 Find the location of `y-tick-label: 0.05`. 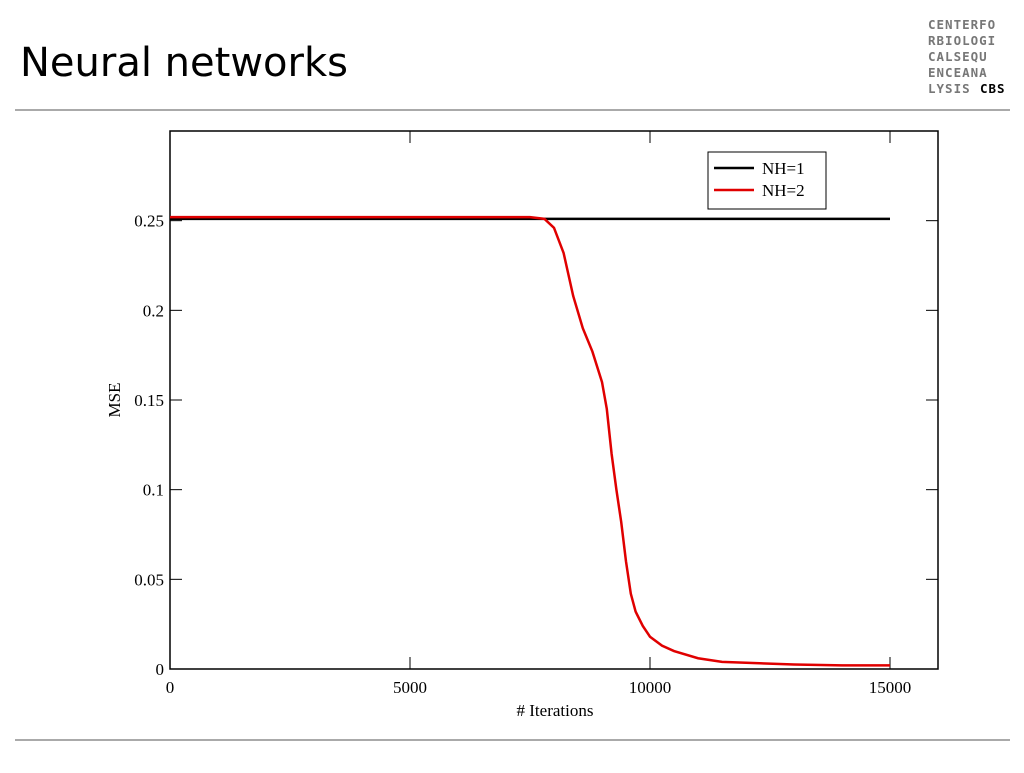

y-tick-label: 0.05 is located at coordinates (149, 579).